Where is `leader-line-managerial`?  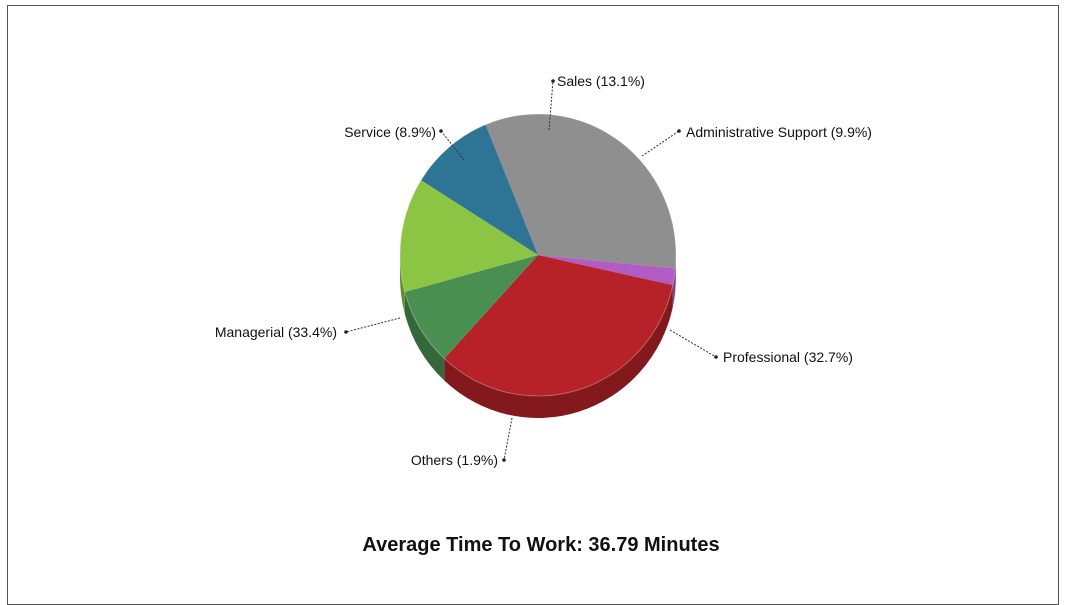 leader-line-managerial is located at coordinates (373, 325).